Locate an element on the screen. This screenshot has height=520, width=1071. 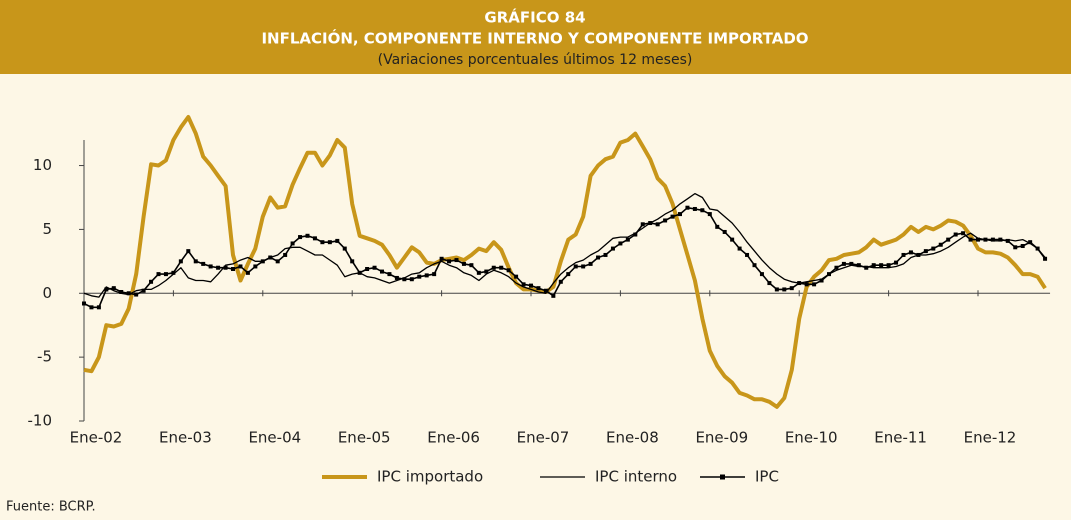
legend-label: IPC importado is located at coordinates (430, 477).